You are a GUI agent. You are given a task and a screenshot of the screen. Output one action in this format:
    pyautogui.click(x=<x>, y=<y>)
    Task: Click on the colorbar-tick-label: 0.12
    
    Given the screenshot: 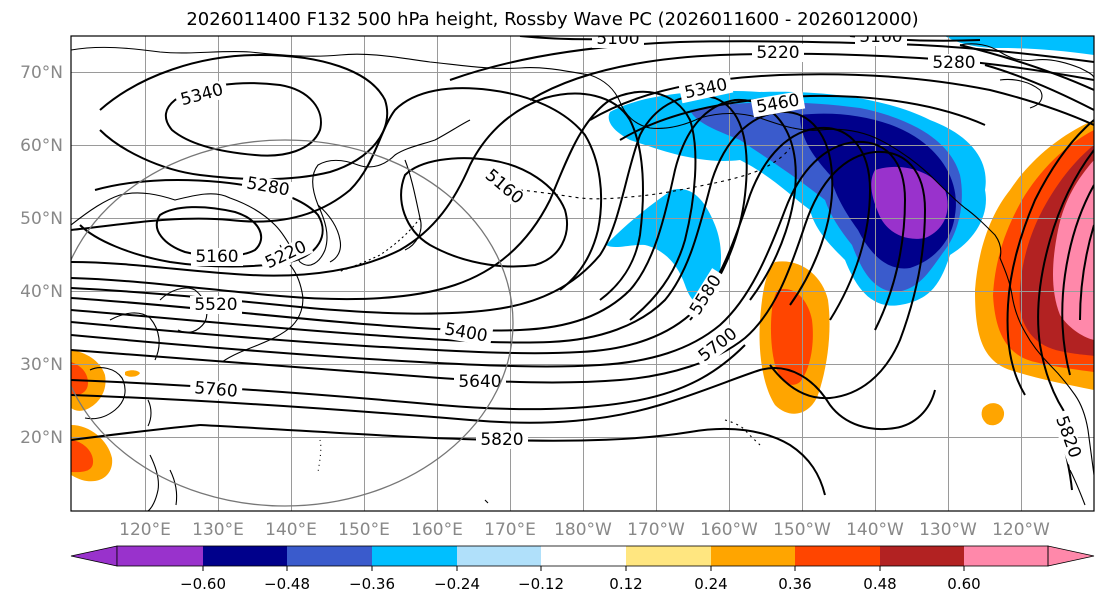 What is the action you would take?
    pyautogui.click(x=625, y=584)
    